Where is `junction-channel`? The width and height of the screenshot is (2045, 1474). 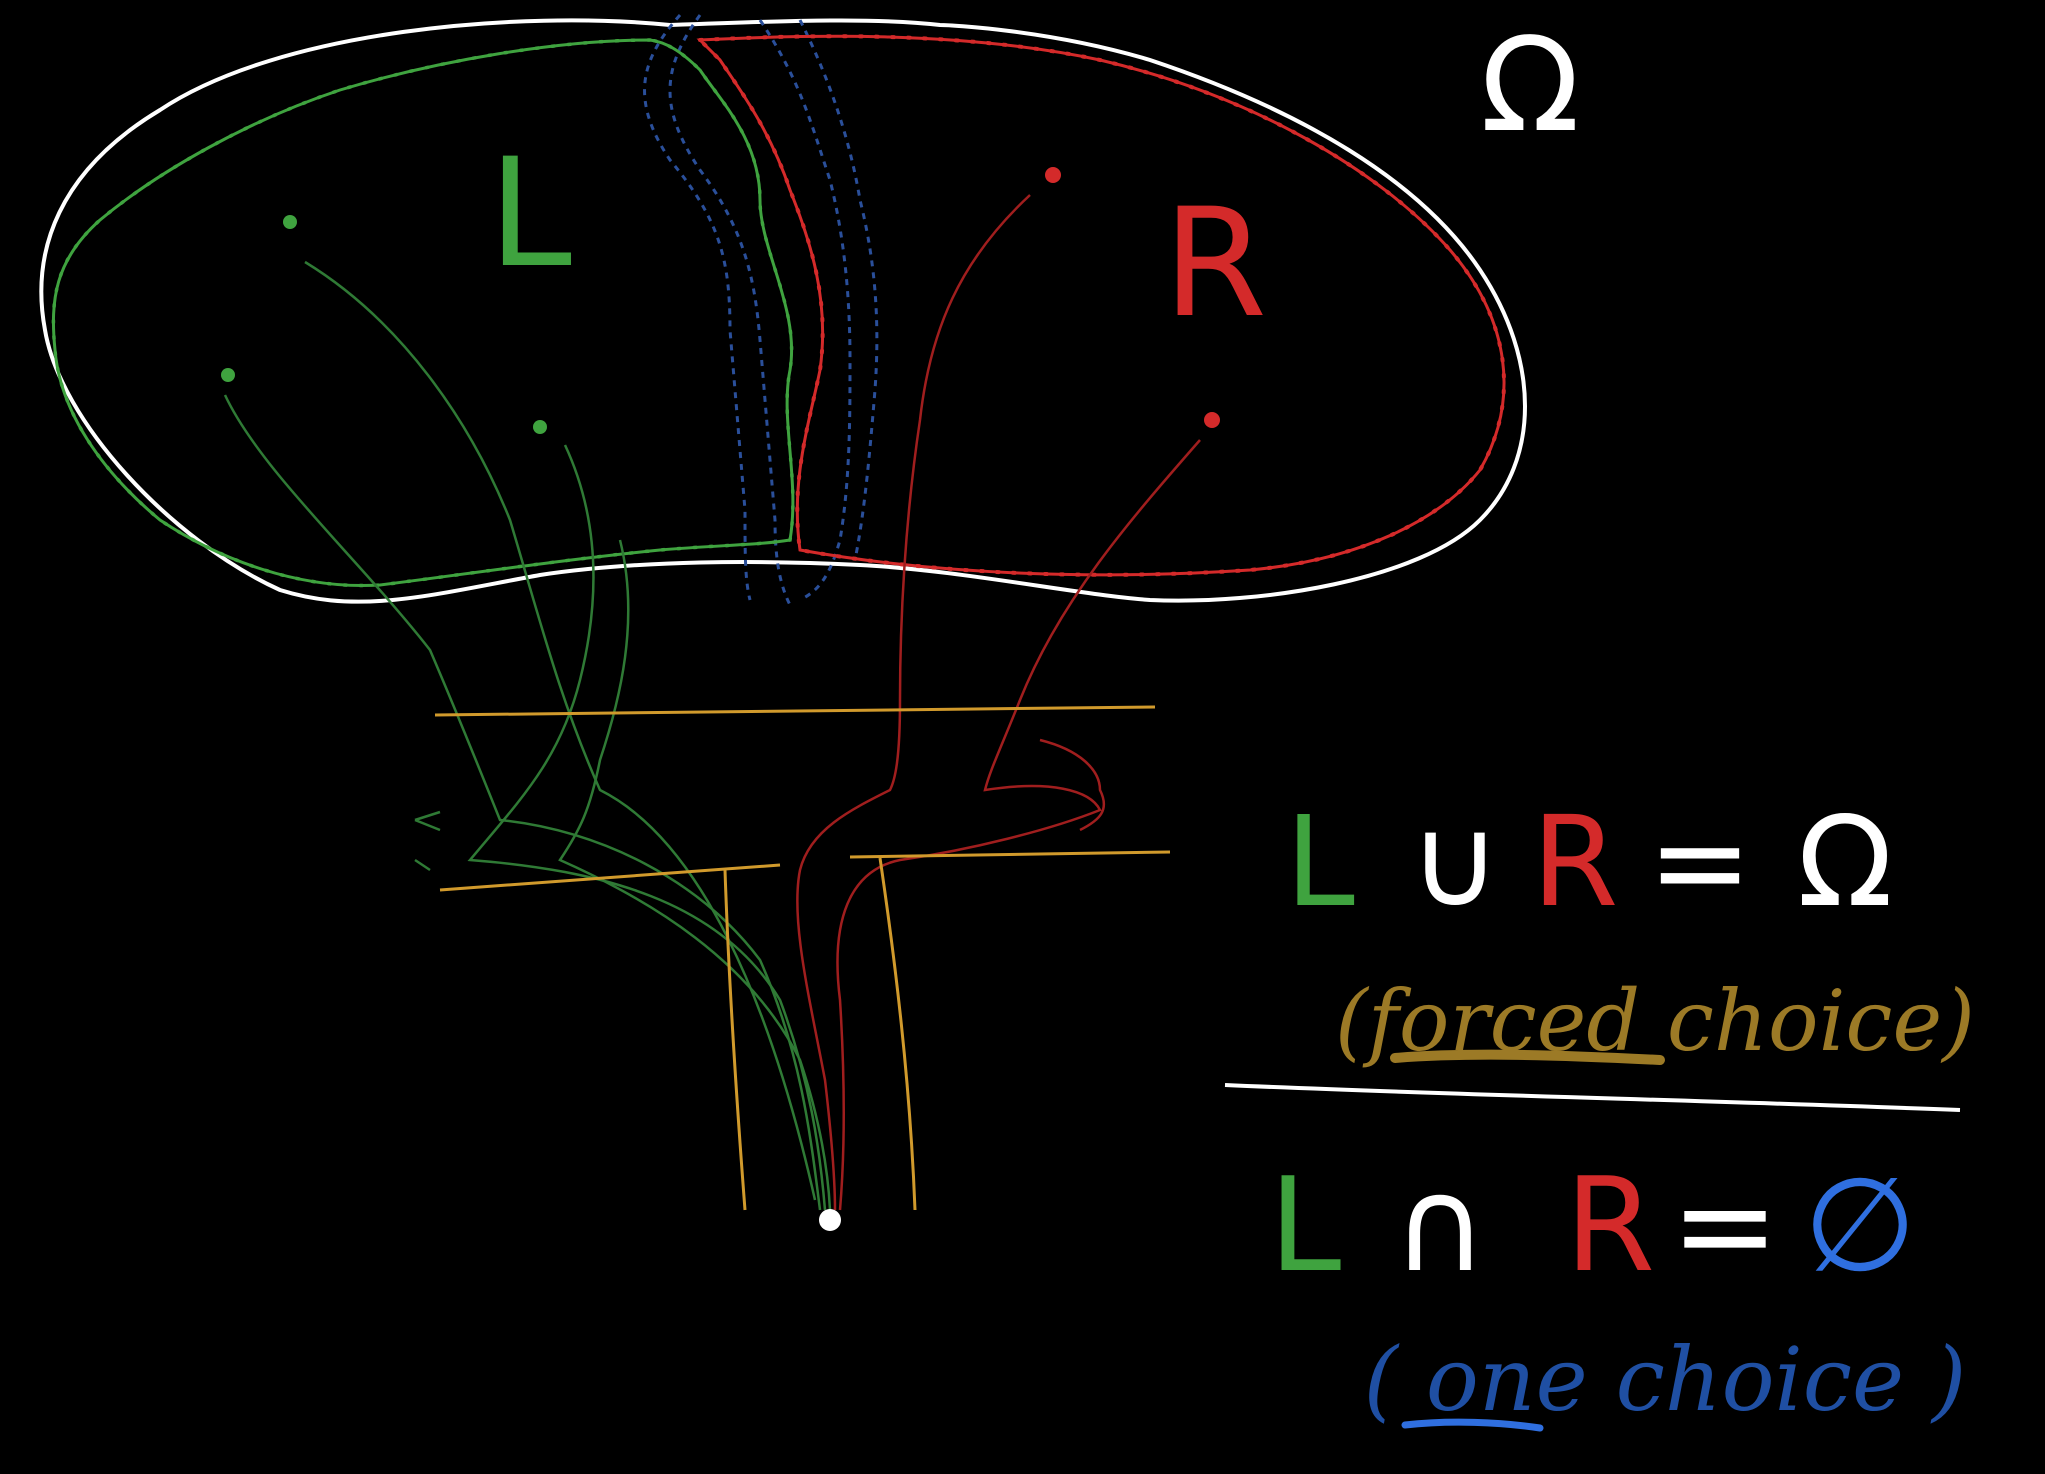 junction-channel is located at coordinates (802, 958).